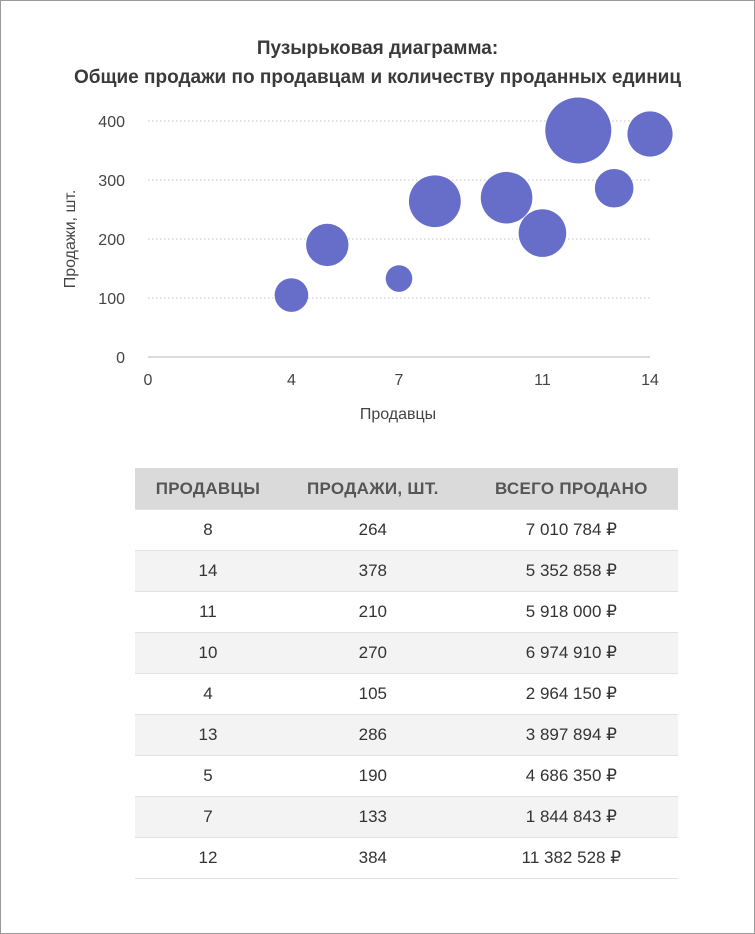 This screenshot has height=934, width=755. Describe the element at coordinates (571, 489) in the screenshot. I see `column-header-total: ВСЕГО ПРОДАНО` at that location.